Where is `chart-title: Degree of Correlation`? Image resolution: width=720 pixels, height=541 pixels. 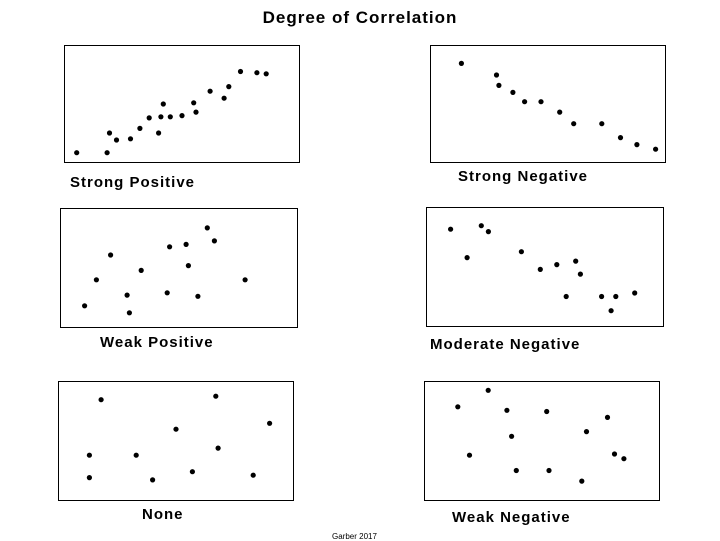 chart-title: Degree of Correlation is located at coordinates (360, 17).